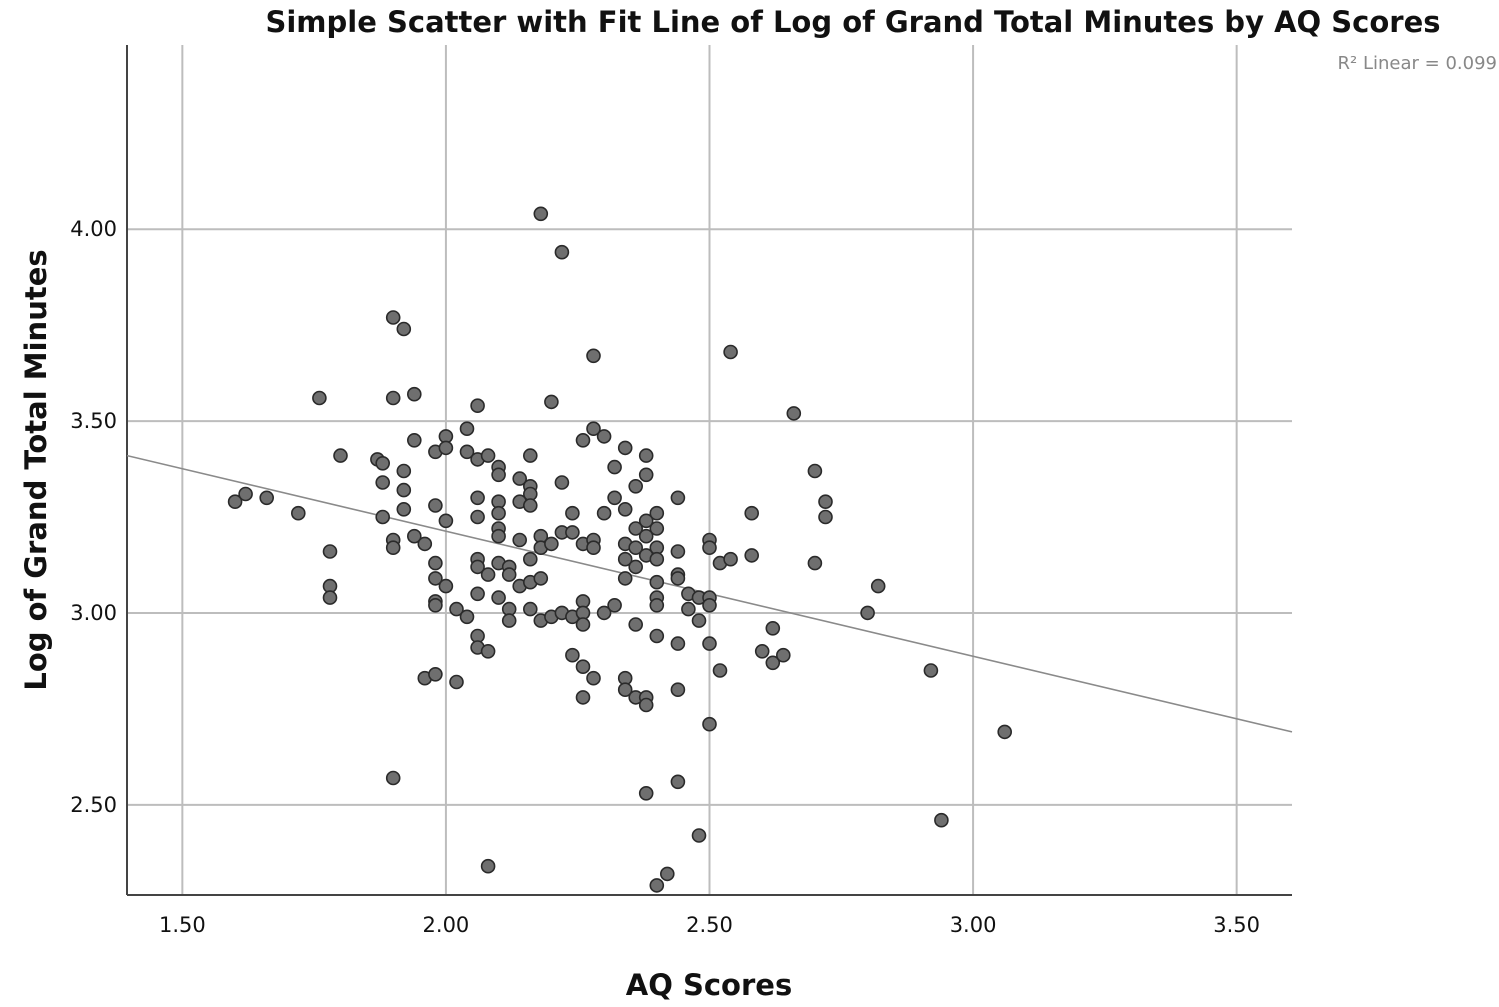  I want to click on x-tick-label: 3.00, so click(973, 925).